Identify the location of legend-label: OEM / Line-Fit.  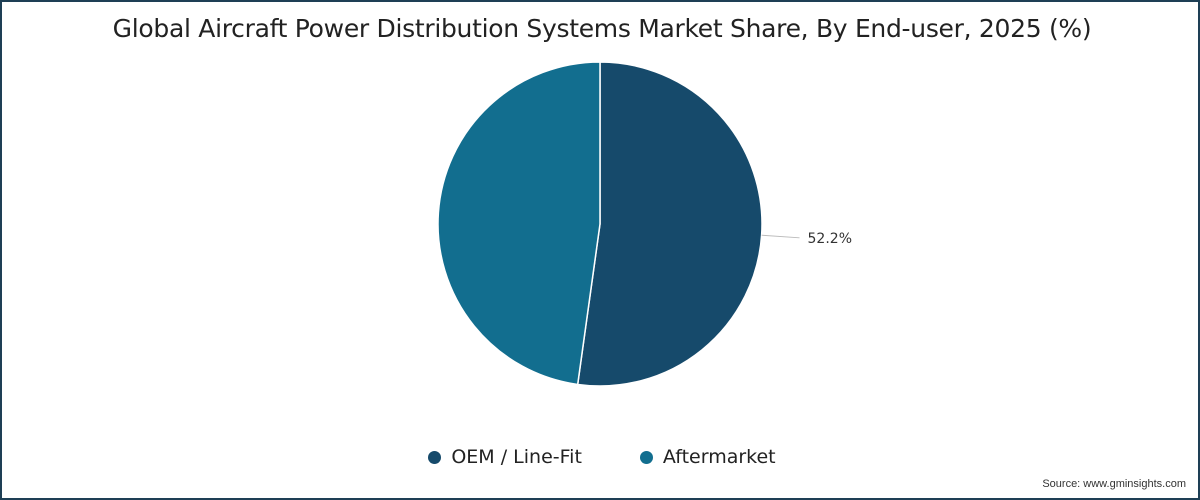
(516, 457).